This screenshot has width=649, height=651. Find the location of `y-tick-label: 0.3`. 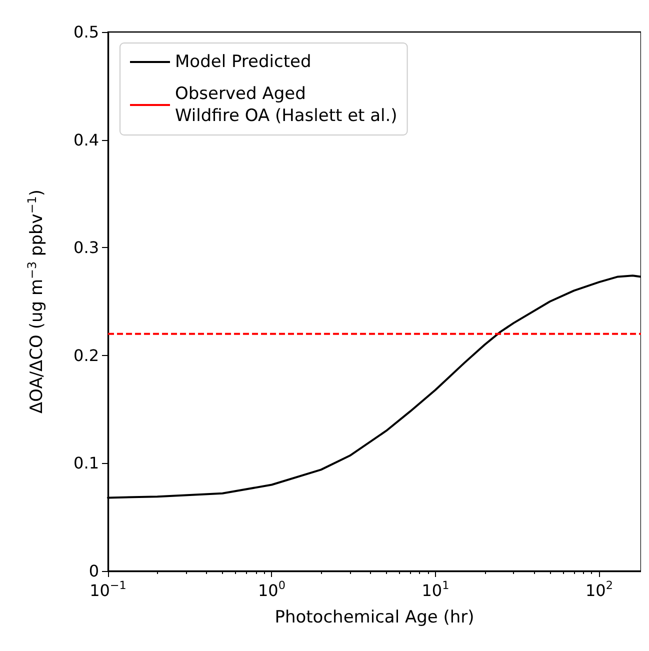

y-tick-label: 0.3 is located at coordinates (86, 248).